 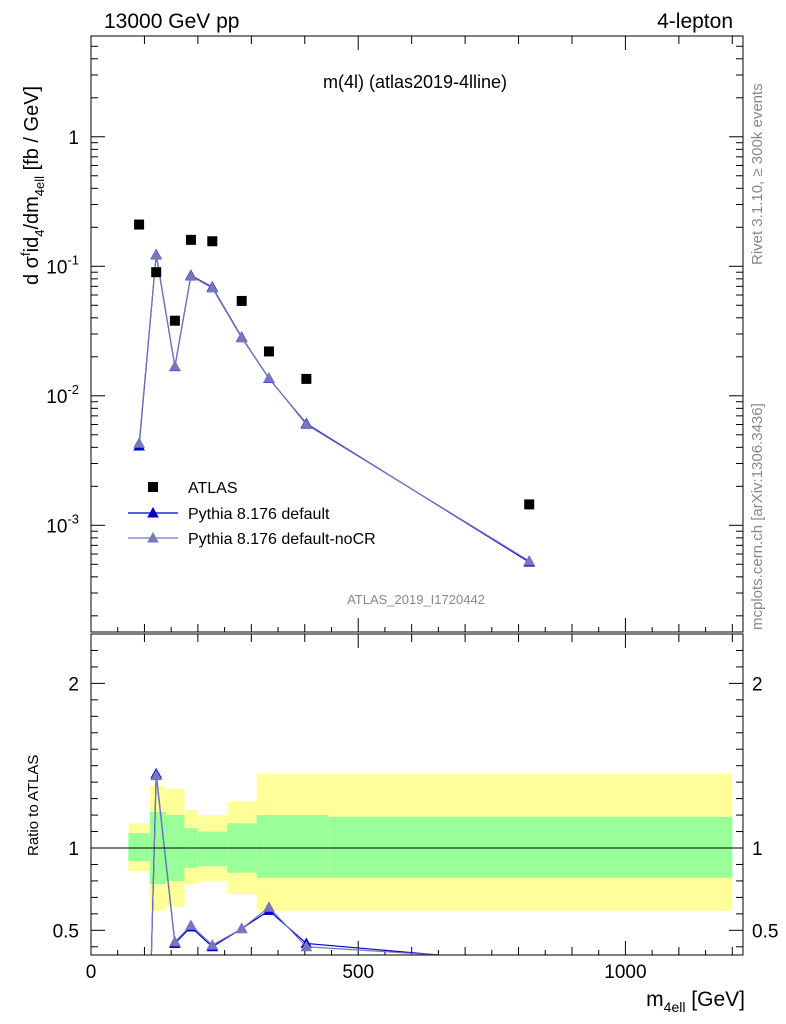 What do you see at coordinates (695, 21) in the screenshot?
I see `header-right: 4-lepton` at bounding box center [695, 21].